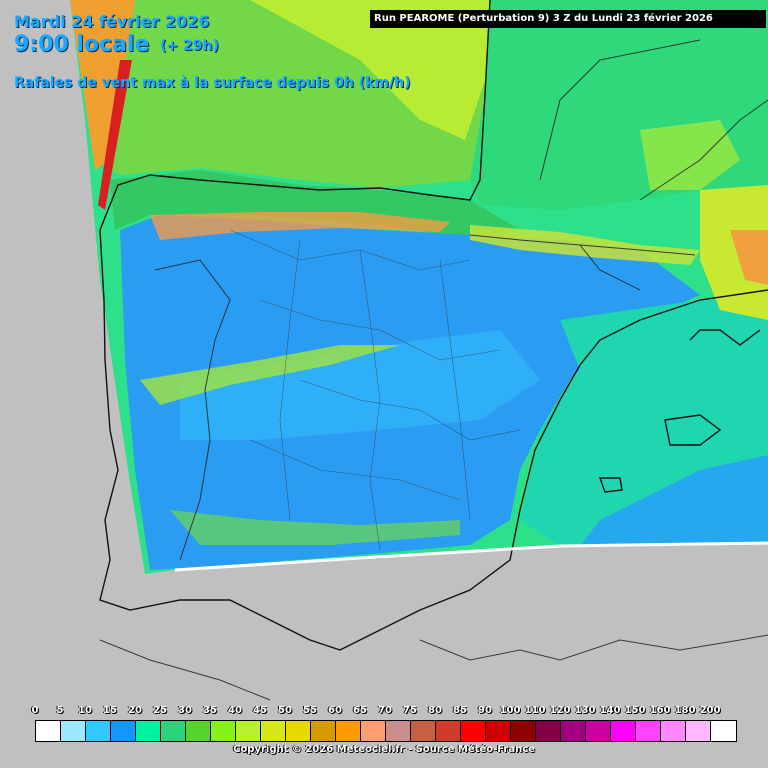  What do you see at coordinates (360, 385) in the screenshot?
I see `iberia-lighter-patches` at bounding box center [360, 385].